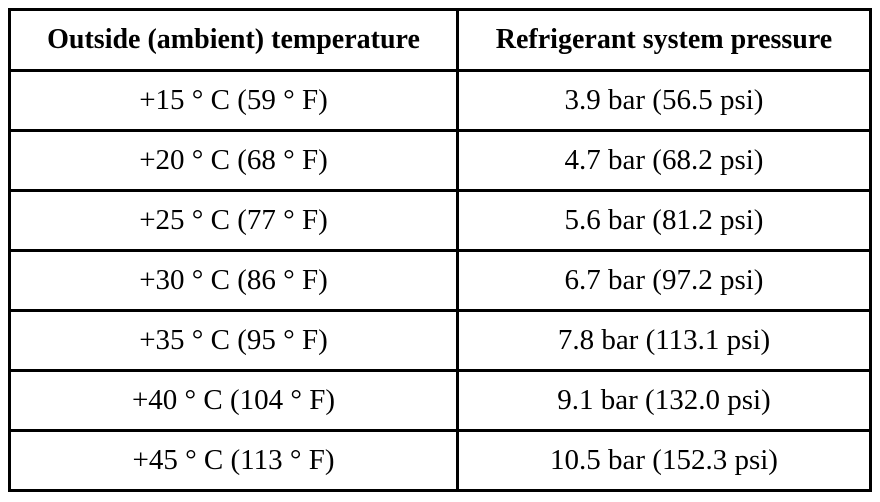  I want to click on header-outside-temperature: Outside (ambient) temperature, so click(233, 40).